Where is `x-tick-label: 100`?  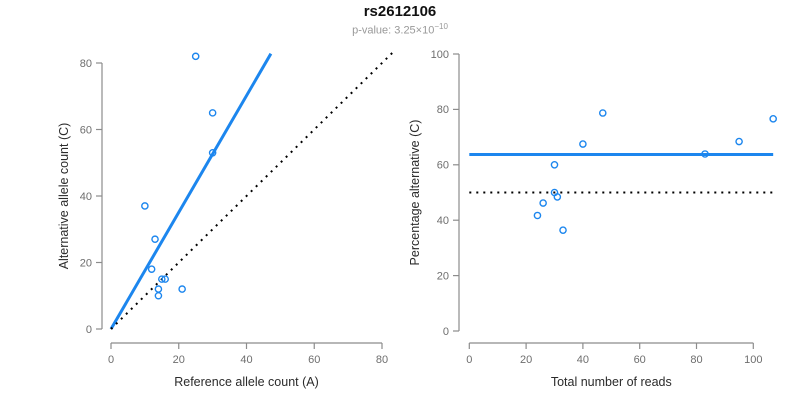 x-tick-label: 100 is located at coordinates (753, 360).